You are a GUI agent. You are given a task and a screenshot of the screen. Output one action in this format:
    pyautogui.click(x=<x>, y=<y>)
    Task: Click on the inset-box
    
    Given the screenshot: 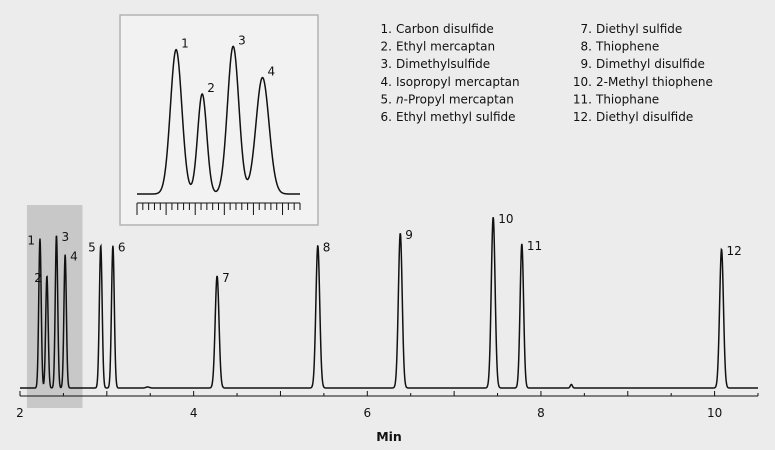 What is the action you would take?
    pyautogui.click(x=219, y=120)
    